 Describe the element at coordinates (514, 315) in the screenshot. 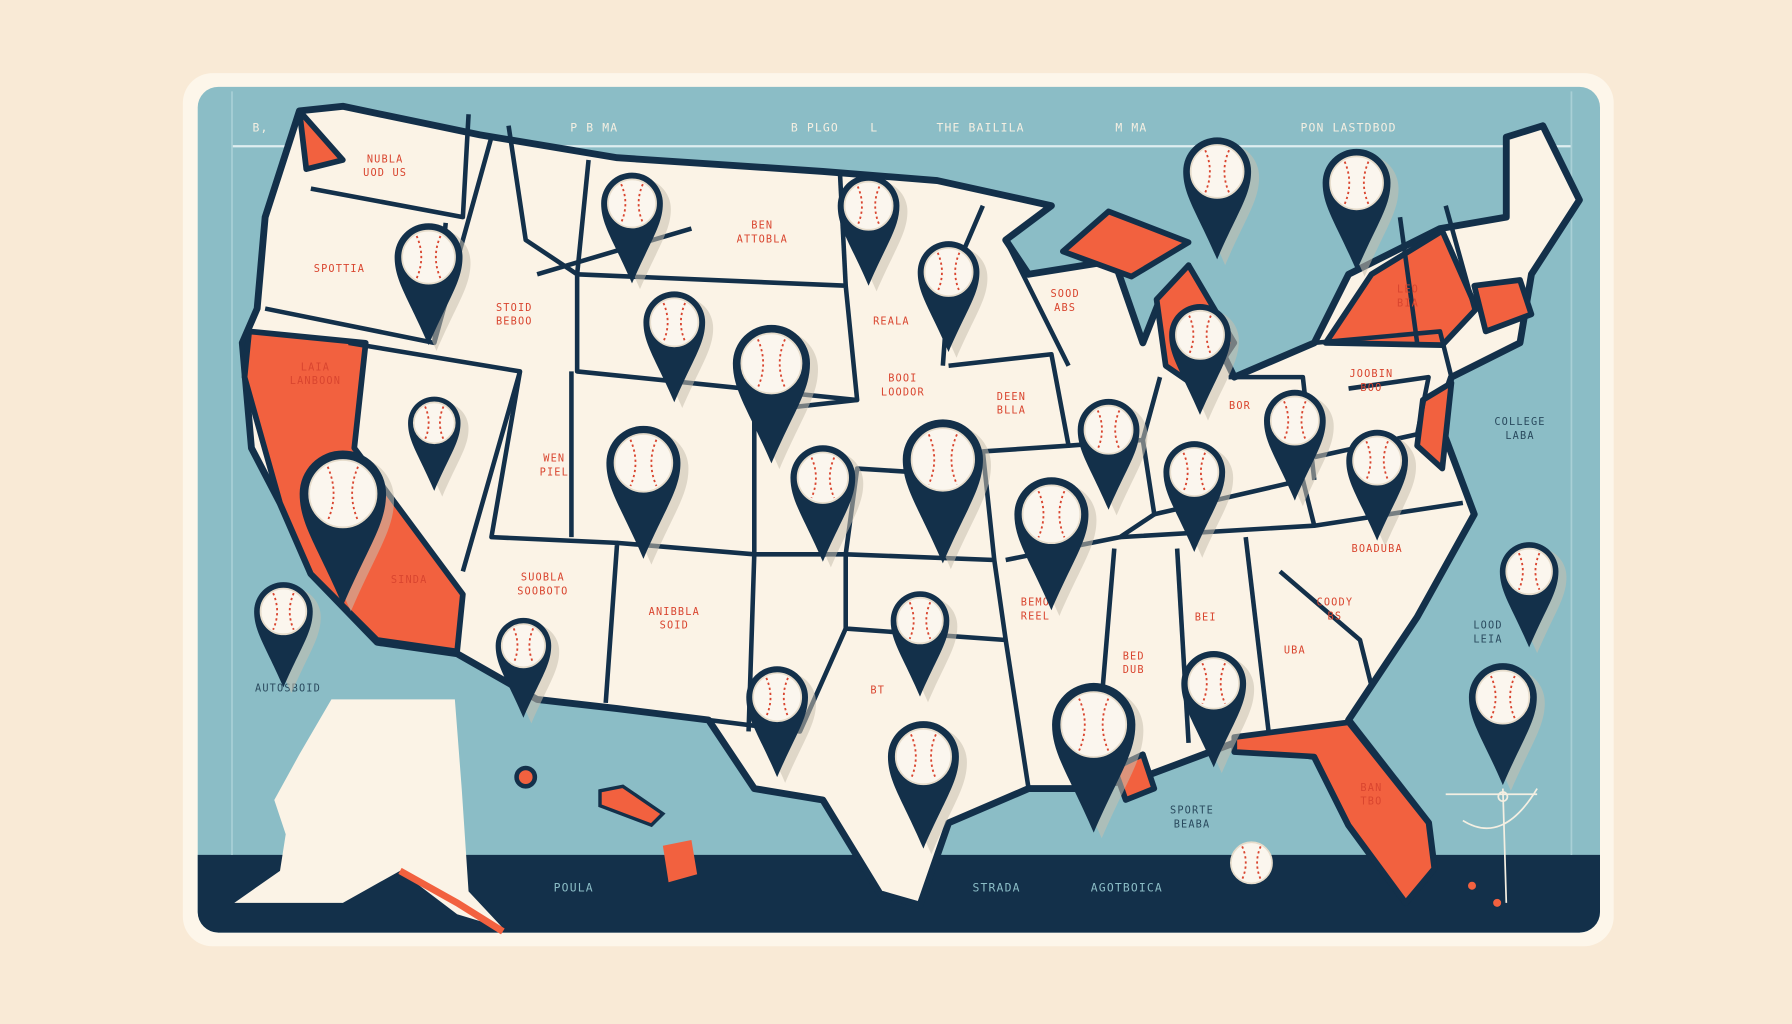

I see `state-label: STOID BEBOO` at that location.